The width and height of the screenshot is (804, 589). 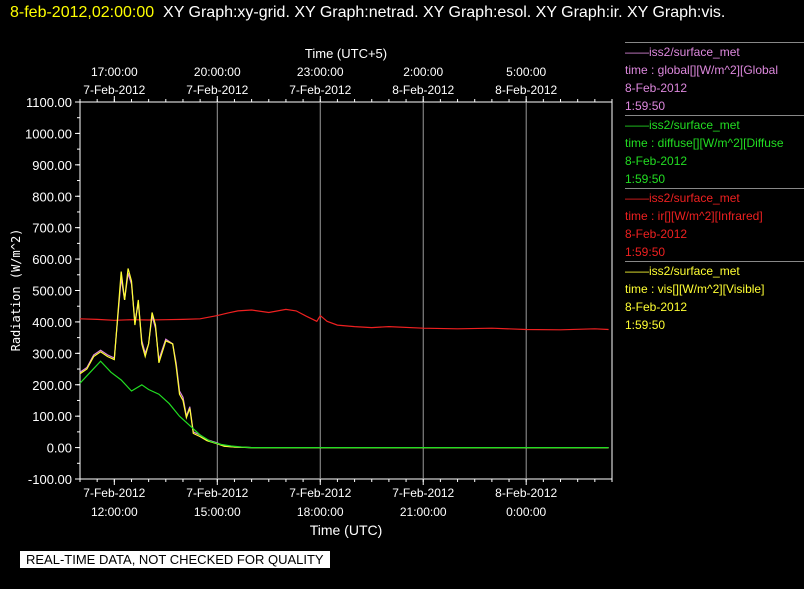 What do you see at coordinates (52, 416) in the screenshot?
I see `y-tick-label: 100.00` at bounding box center [52, 416].